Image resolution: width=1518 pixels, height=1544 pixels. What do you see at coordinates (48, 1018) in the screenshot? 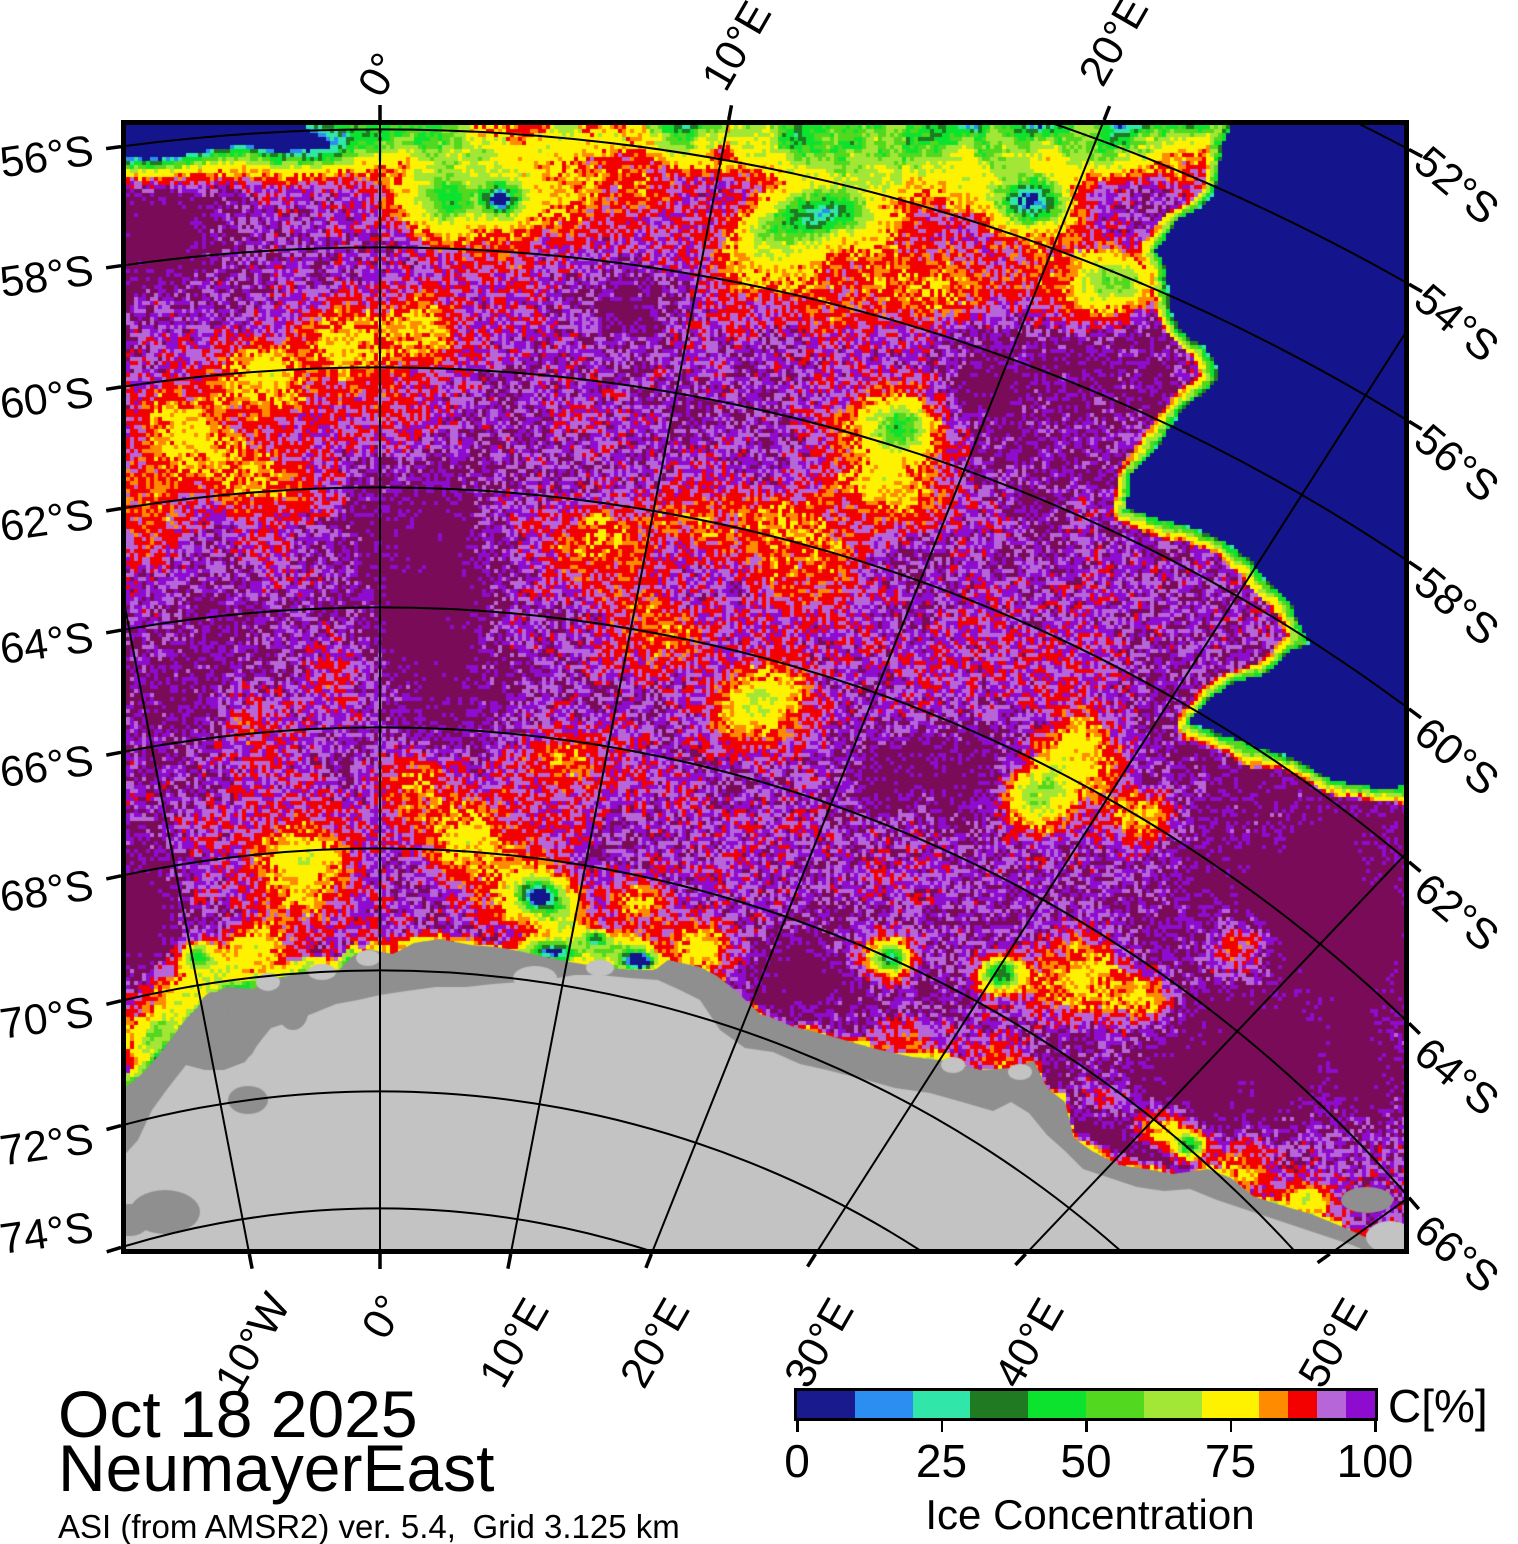
I see `svg-text: 70°S` at bounding box center [48, 1018].